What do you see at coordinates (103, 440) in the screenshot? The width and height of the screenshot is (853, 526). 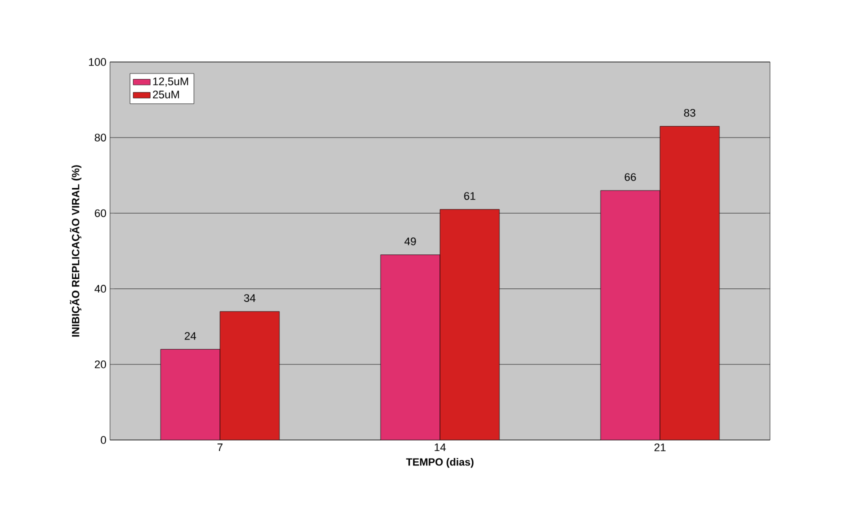 I see `y-tick-label: 0` at bounding box center [103, 440].